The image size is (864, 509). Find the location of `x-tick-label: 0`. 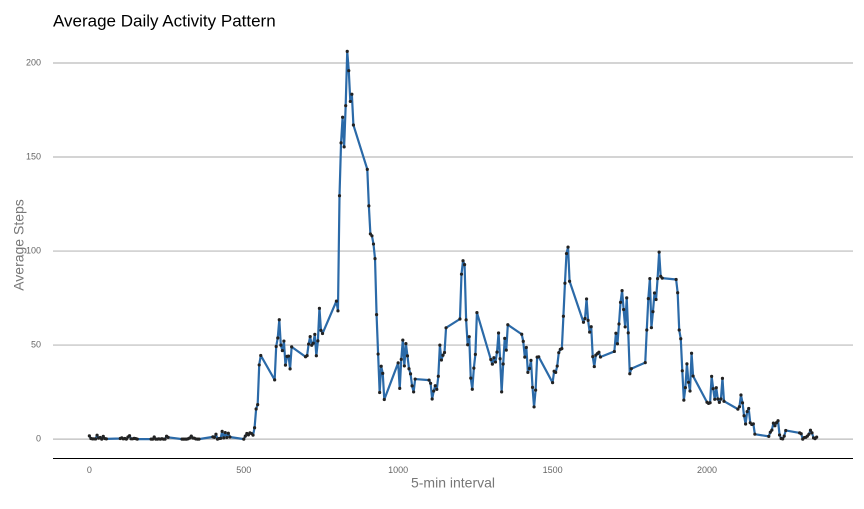

x-tick-label: 0 is located at coordinates (89, 470).